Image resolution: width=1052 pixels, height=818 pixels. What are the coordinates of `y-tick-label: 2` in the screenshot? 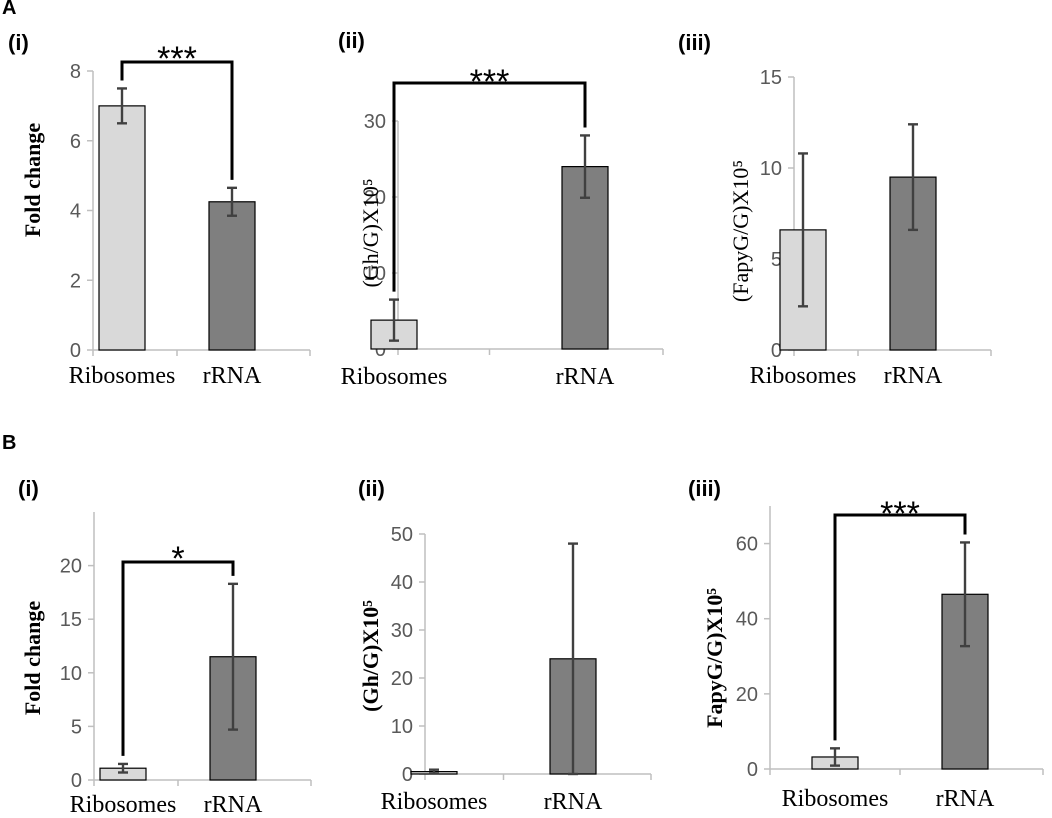 It's located at (75, 281).